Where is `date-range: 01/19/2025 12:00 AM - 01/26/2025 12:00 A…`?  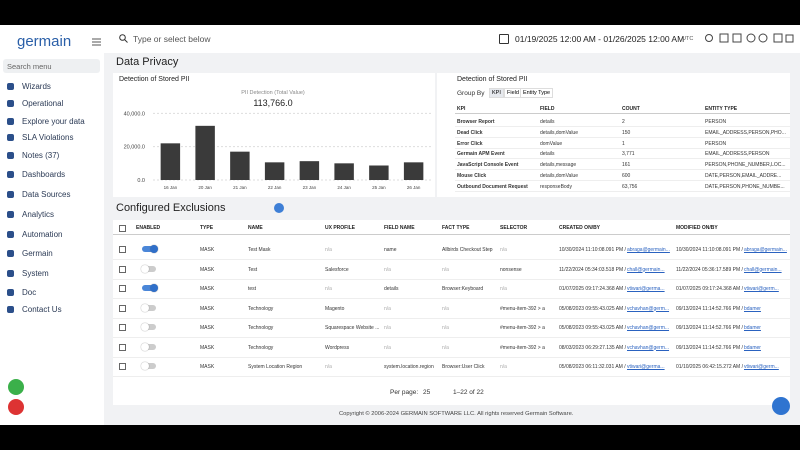 date-range: 01/19/2025 12:00 AM - 01/26/2025 12:00 A… is located at coordinates (600, 39).